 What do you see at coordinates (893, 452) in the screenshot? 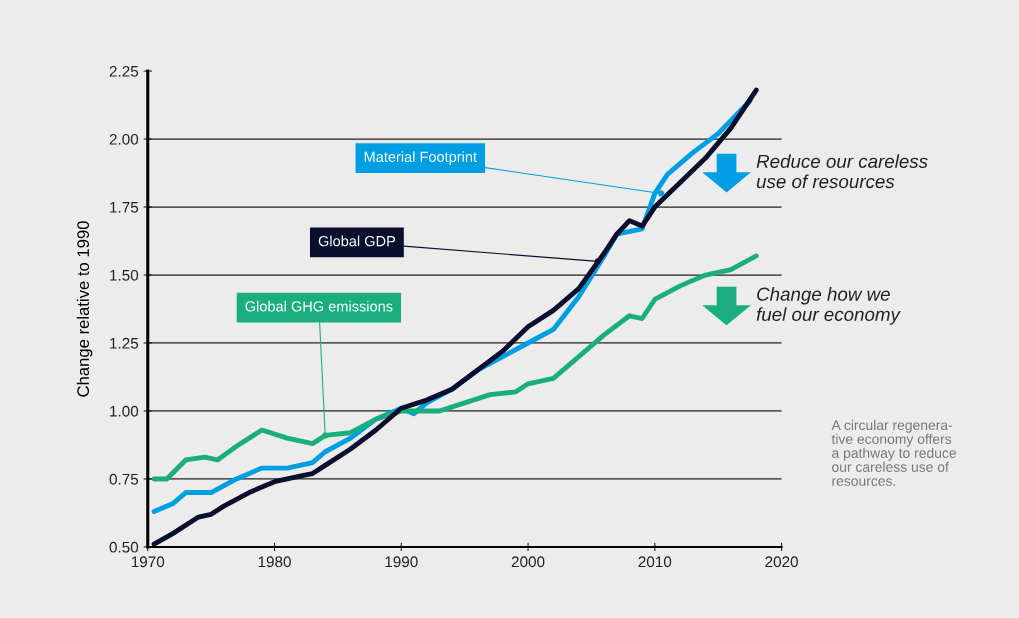
I see `text: A circular regenera- tive economy offers a pathway to reduce our careless use of resources.` at bounding box center [893, 452].